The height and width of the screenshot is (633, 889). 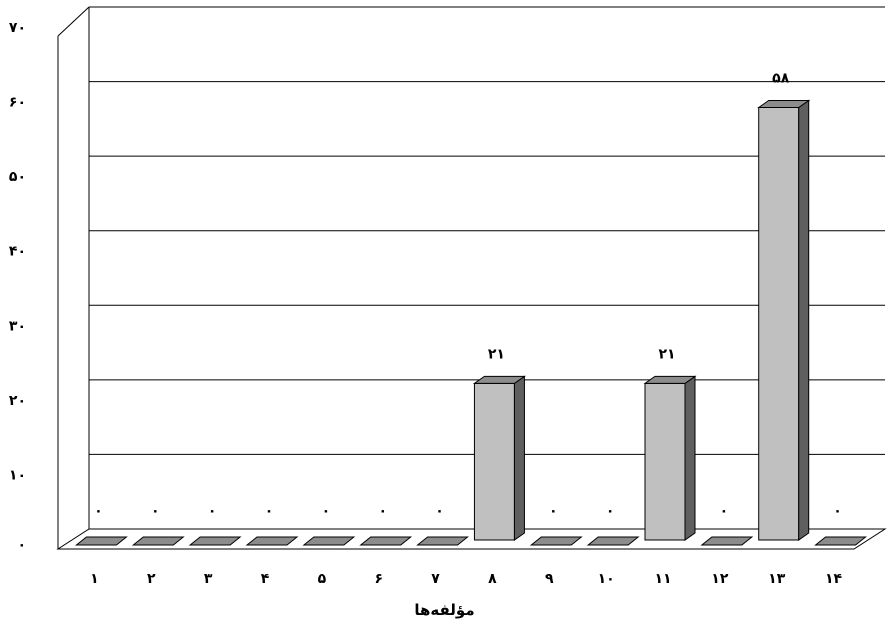 What do you see at coordinates (606, 579) in the screenshot?
I see `x-tick-label: ۱۰` at bounding box center [606, 579].